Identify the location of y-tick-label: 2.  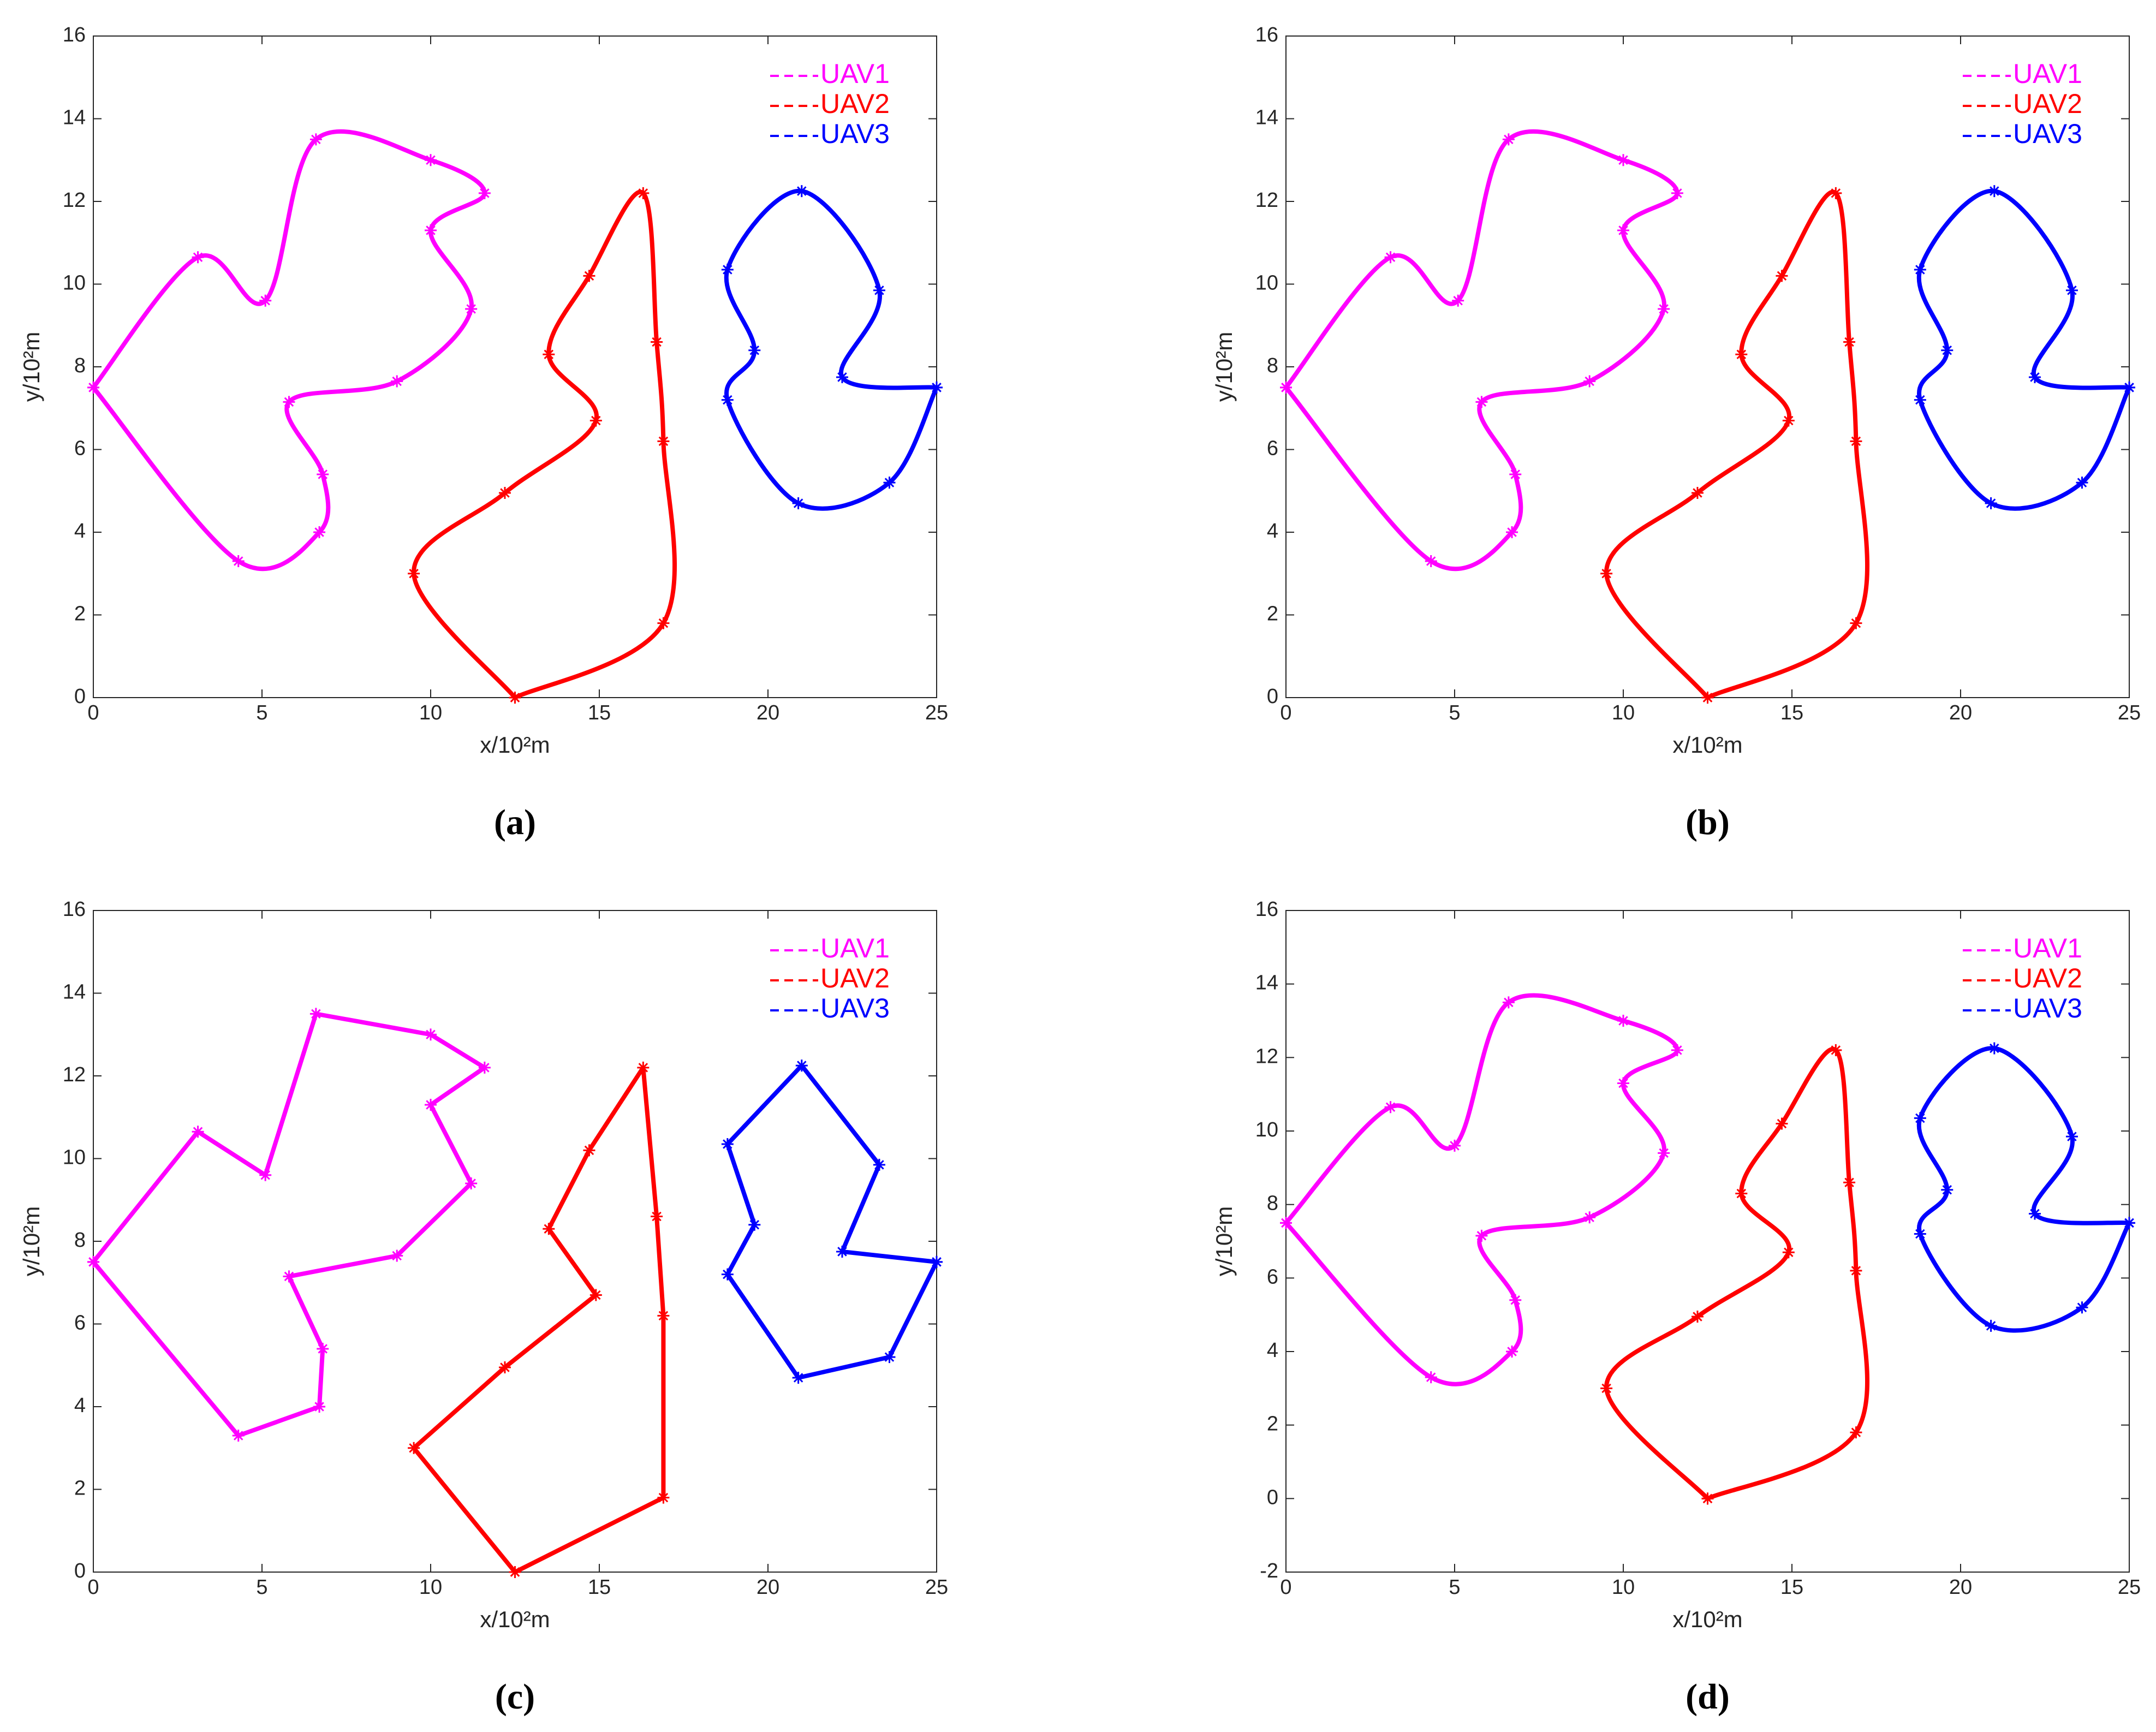
(80, 1488).